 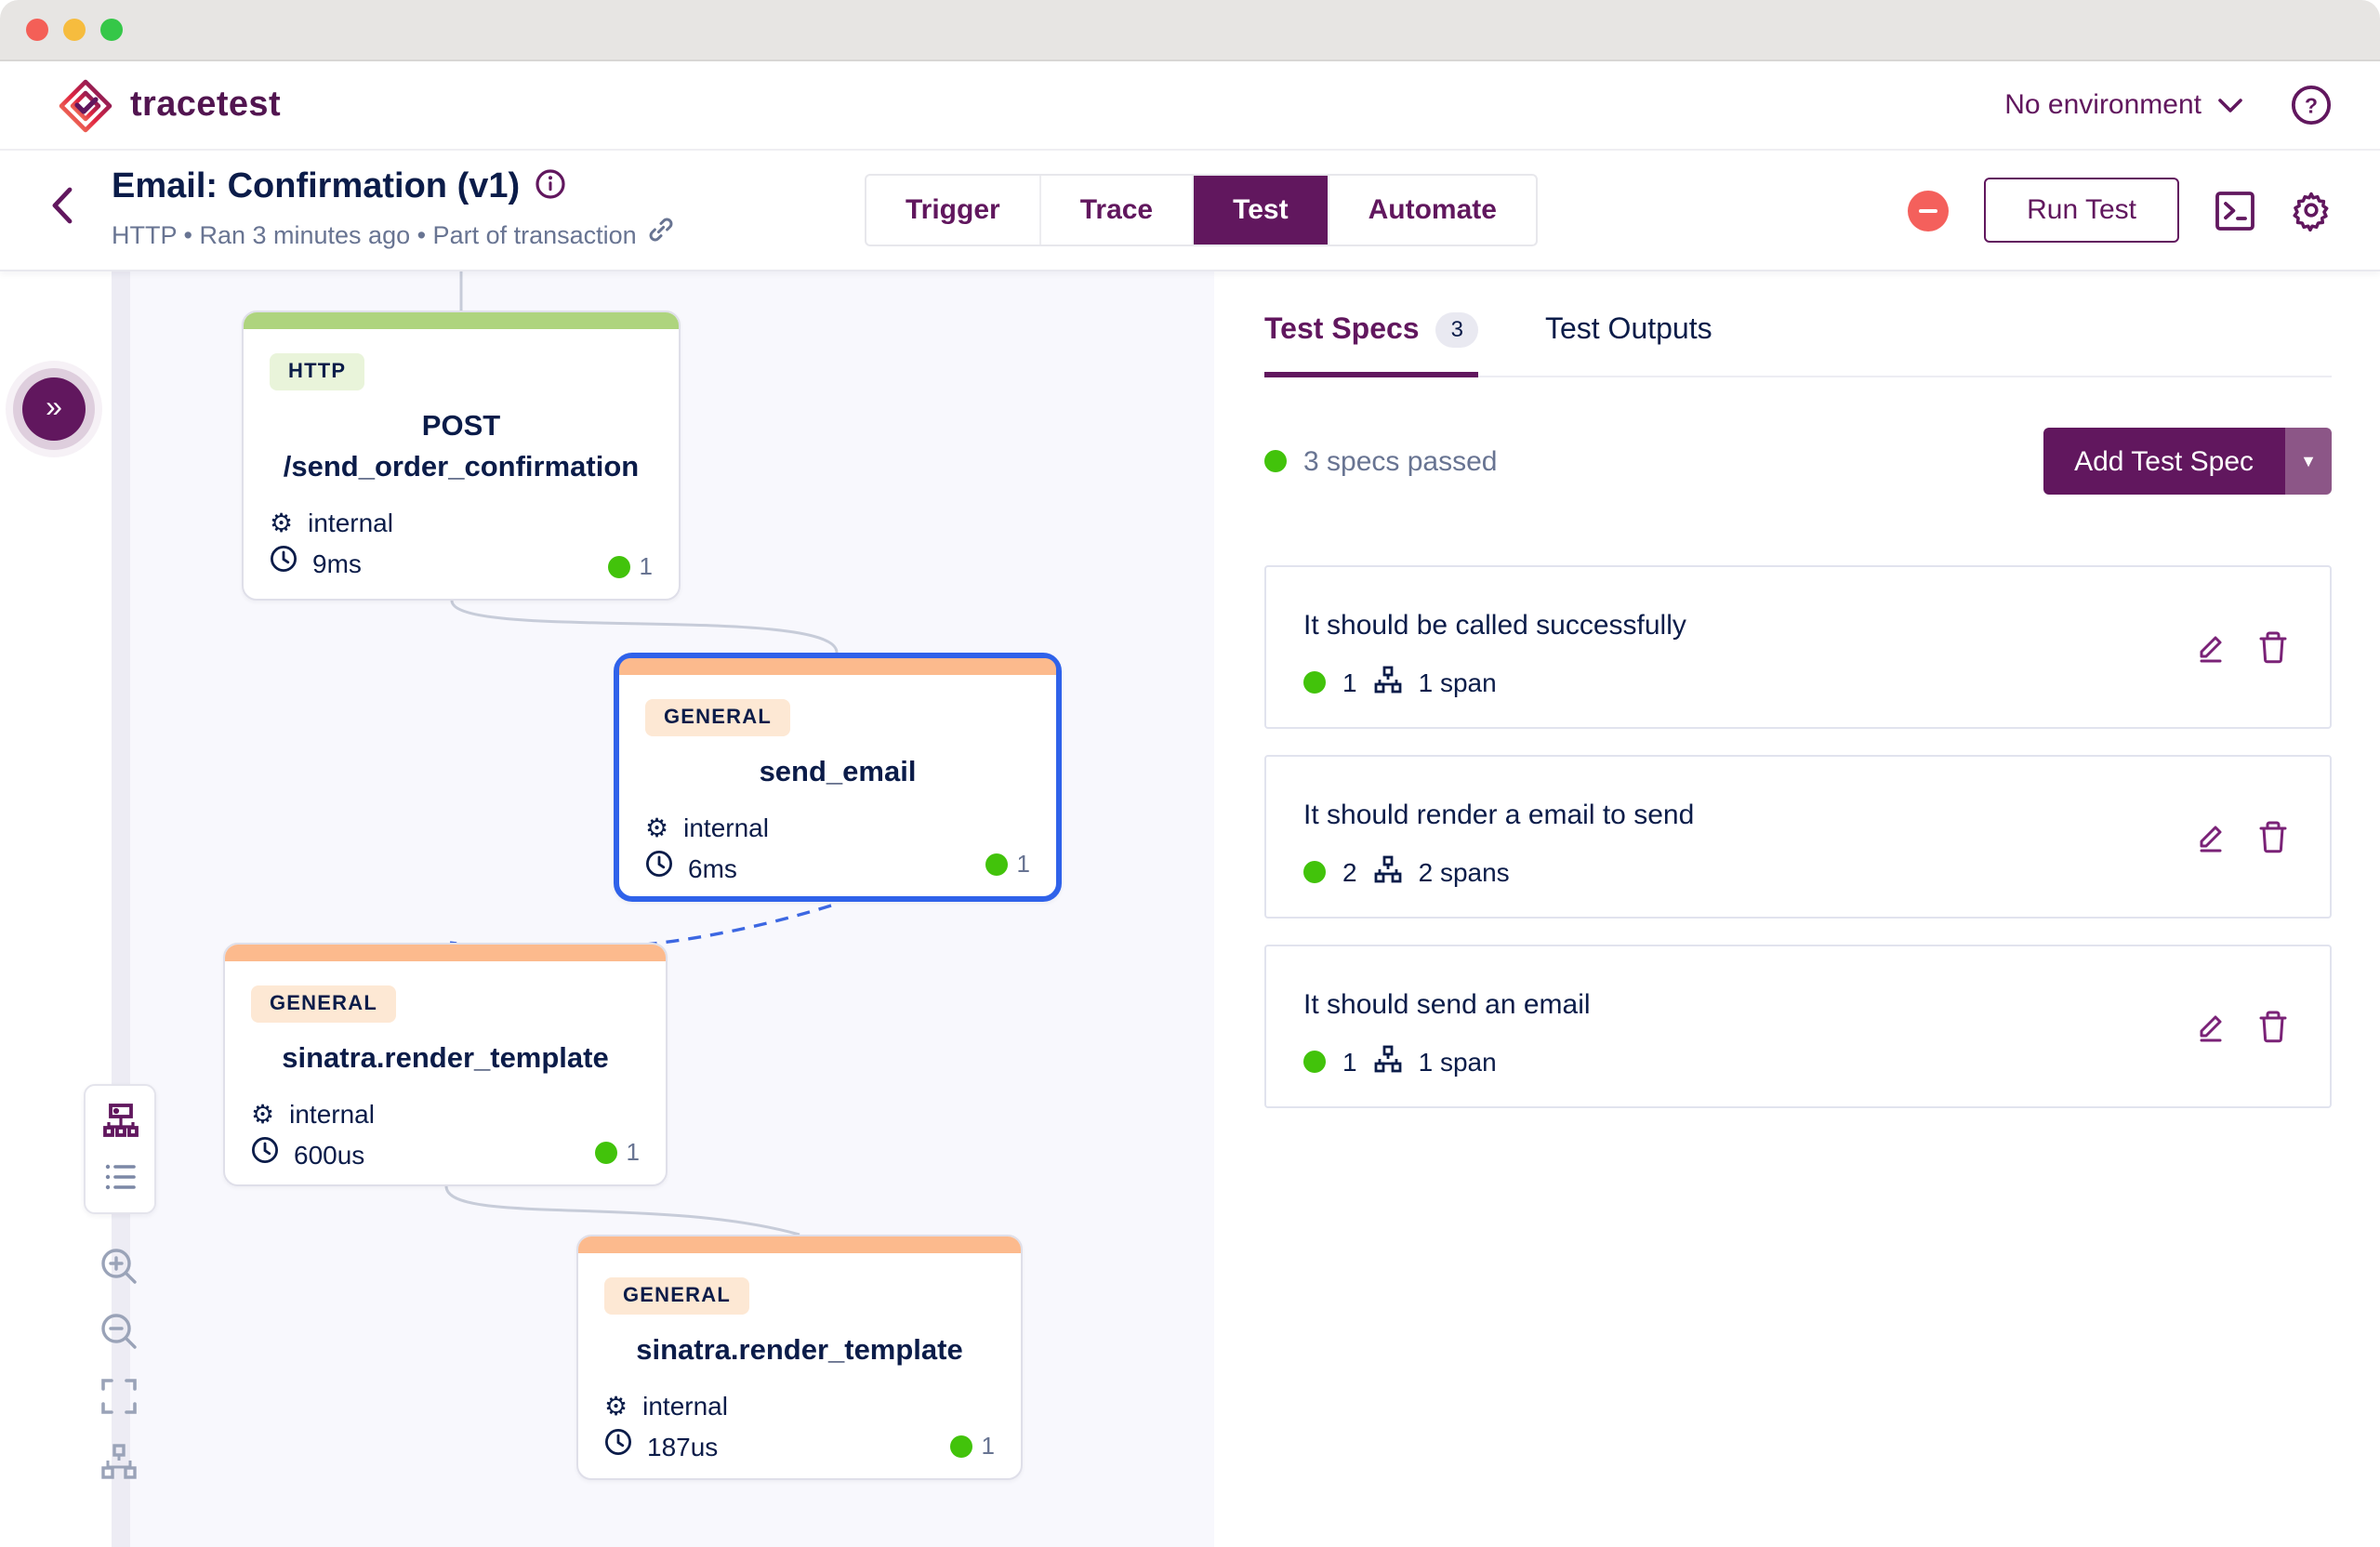 What do you see at coordinates (1349, 872) in the screenshot?
I see `spec-pass-count: 2` at bounding box center [1349, 872].